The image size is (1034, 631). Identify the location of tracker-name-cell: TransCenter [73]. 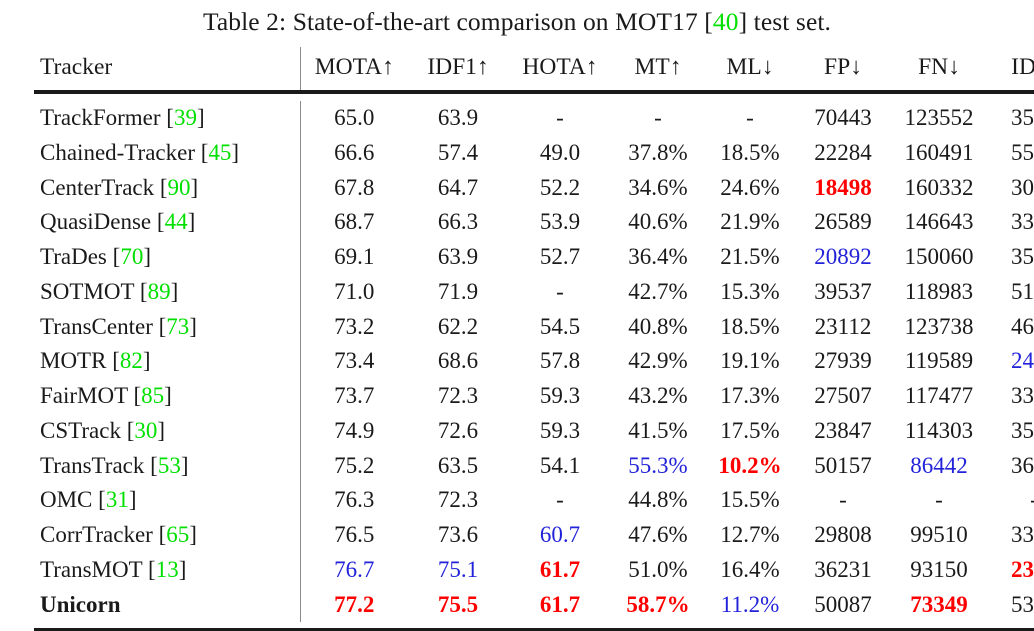
(167, 326).